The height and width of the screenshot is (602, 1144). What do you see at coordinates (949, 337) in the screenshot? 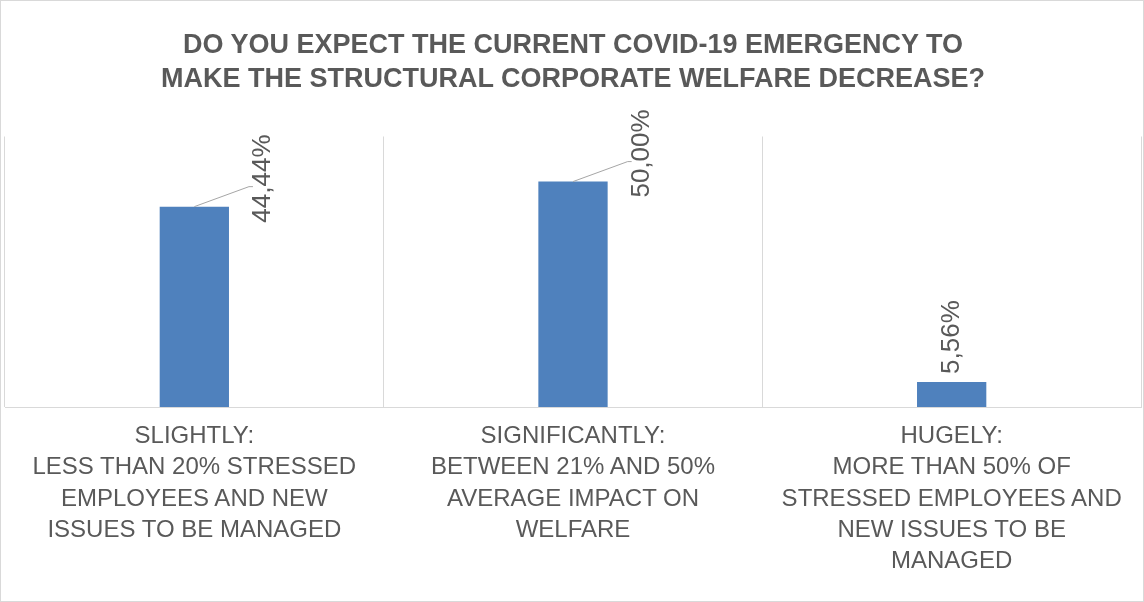
I see `data-label: 5,56%` at bounding box center [949, 337].